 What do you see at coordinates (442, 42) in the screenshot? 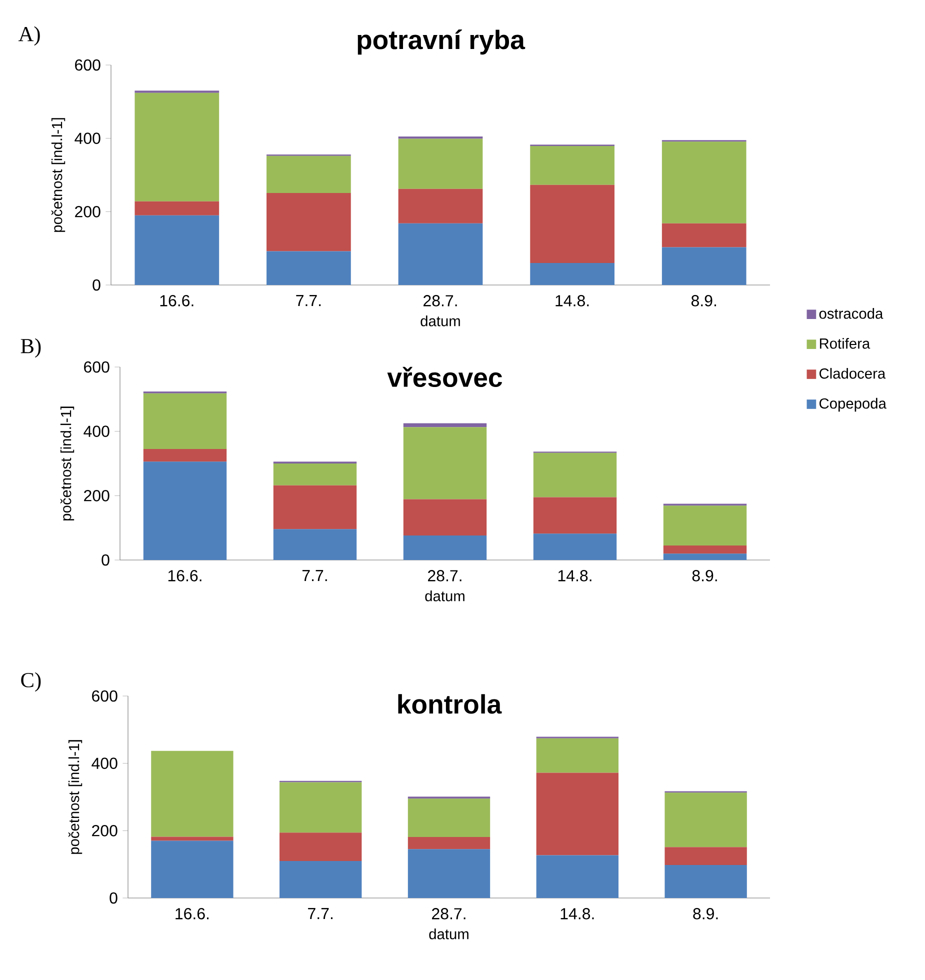
I see `chart-title: potravní ryba` at bounding box center [442, 42].